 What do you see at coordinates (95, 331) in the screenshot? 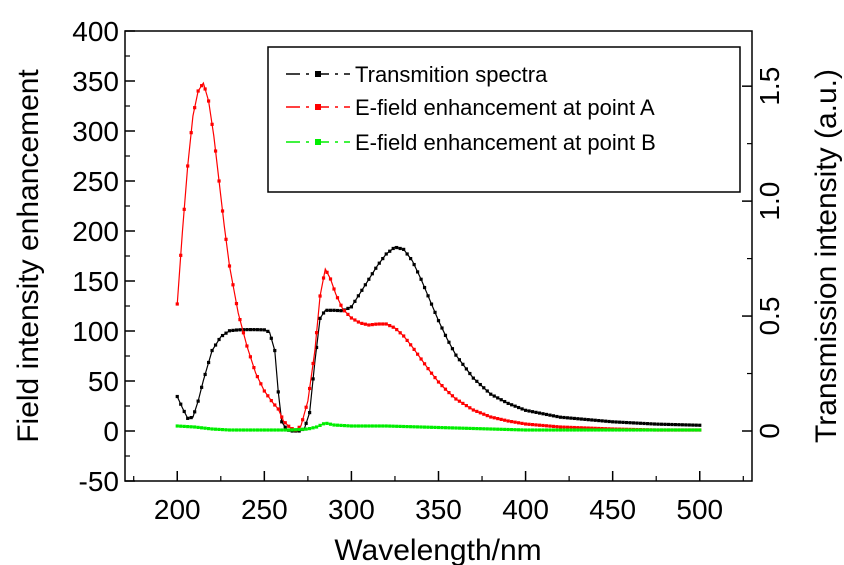
I see `y-tick-label-100: 100` at bounding box center [95, 331].